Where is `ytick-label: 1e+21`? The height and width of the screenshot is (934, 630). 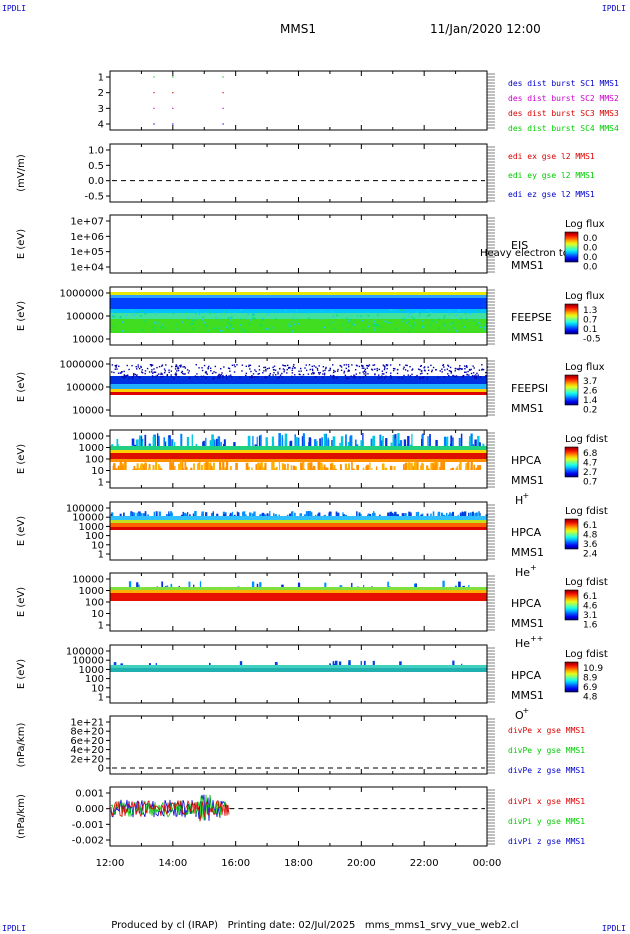
ytick-label: 1e+21 is located at coordinates (87, 723).